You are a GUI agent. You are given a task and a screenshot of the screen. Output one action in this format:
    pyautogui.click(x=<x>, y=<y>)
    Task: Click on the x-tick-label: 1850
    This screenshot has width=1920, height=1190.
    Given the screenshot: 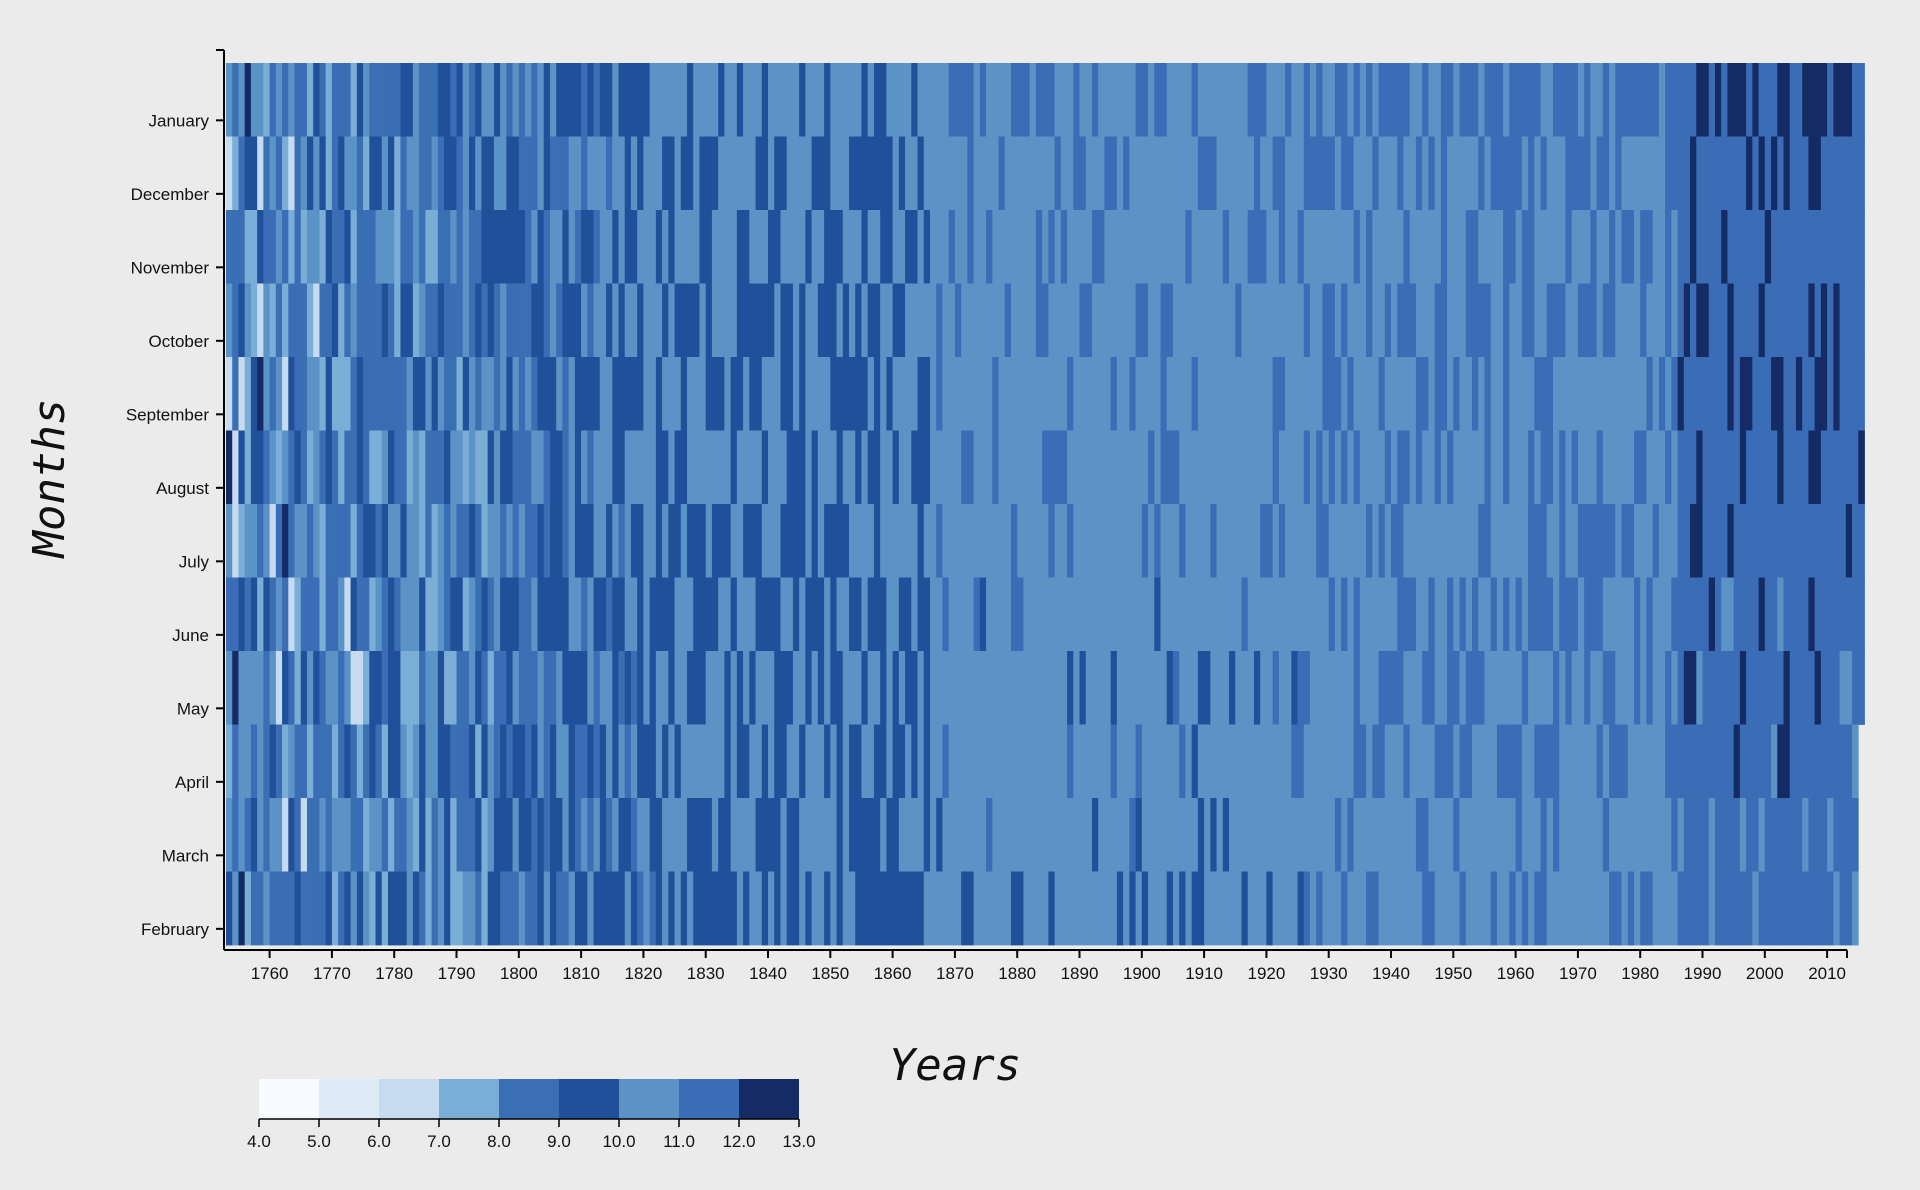 What is the action you would take?
    pyautogui.click(x=830, y=973)
    